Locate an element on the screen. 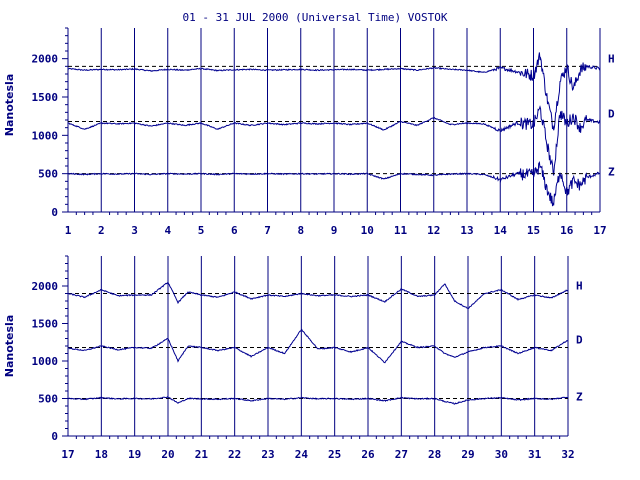 This screenshot has width=640, height=480. x-tick-label: 16 is located at coordinates (567, 230).